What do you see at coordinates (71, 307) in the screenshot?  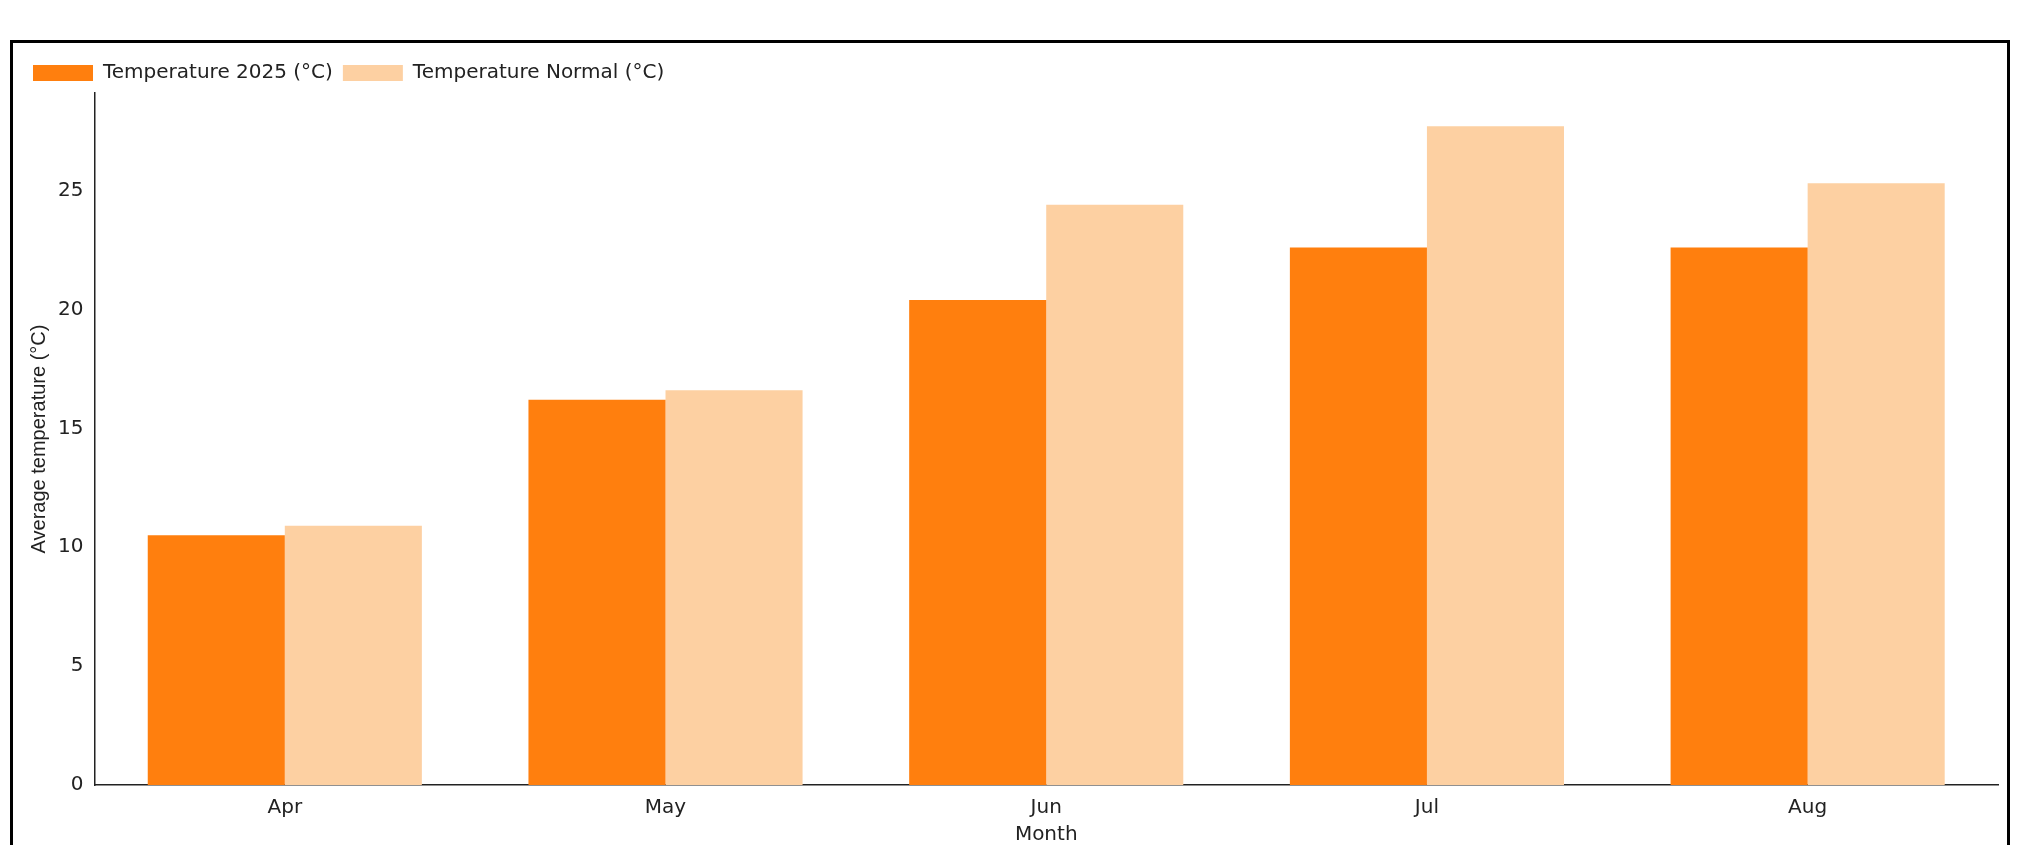 I see `y-tick-label: 20` at bounding box center [71, 307].